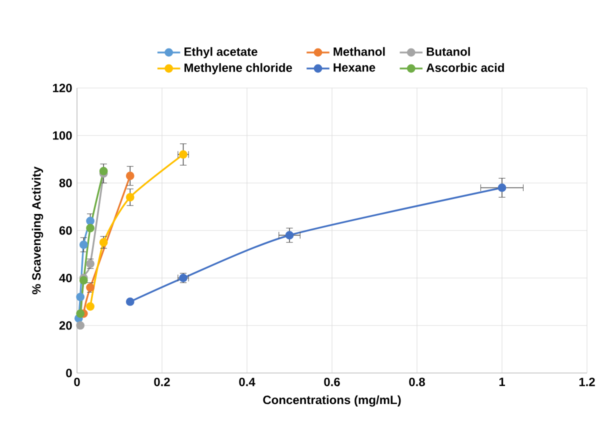 The width and height of the screenshot is (601, 434). Describe the element at coordinates (247, 382) in the screenshot. I see `x-tick-label: 0.4` at that location.